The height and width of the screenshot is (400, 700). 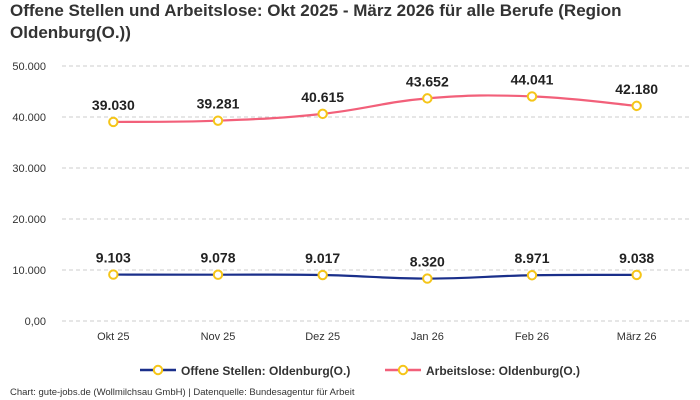 I want to click on y-tick-label: 40.000, so click(x=29, y=118).